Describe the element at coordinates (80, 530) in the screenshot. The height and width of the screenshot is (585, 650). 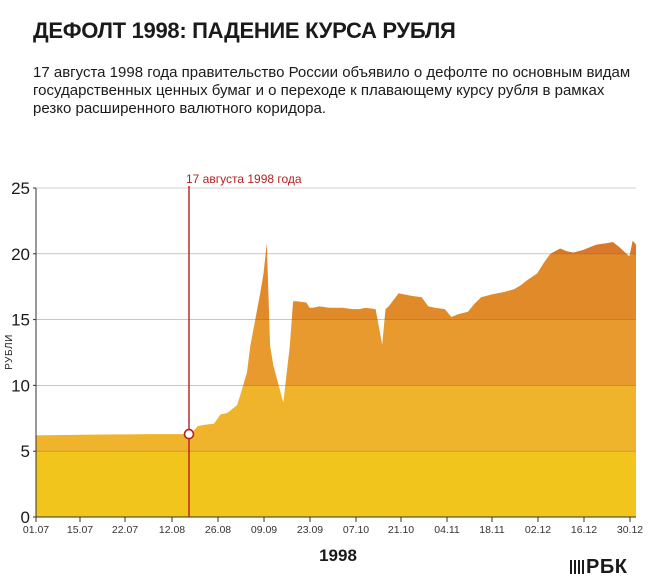
I see `x-tick-label: 15.07` at that location.